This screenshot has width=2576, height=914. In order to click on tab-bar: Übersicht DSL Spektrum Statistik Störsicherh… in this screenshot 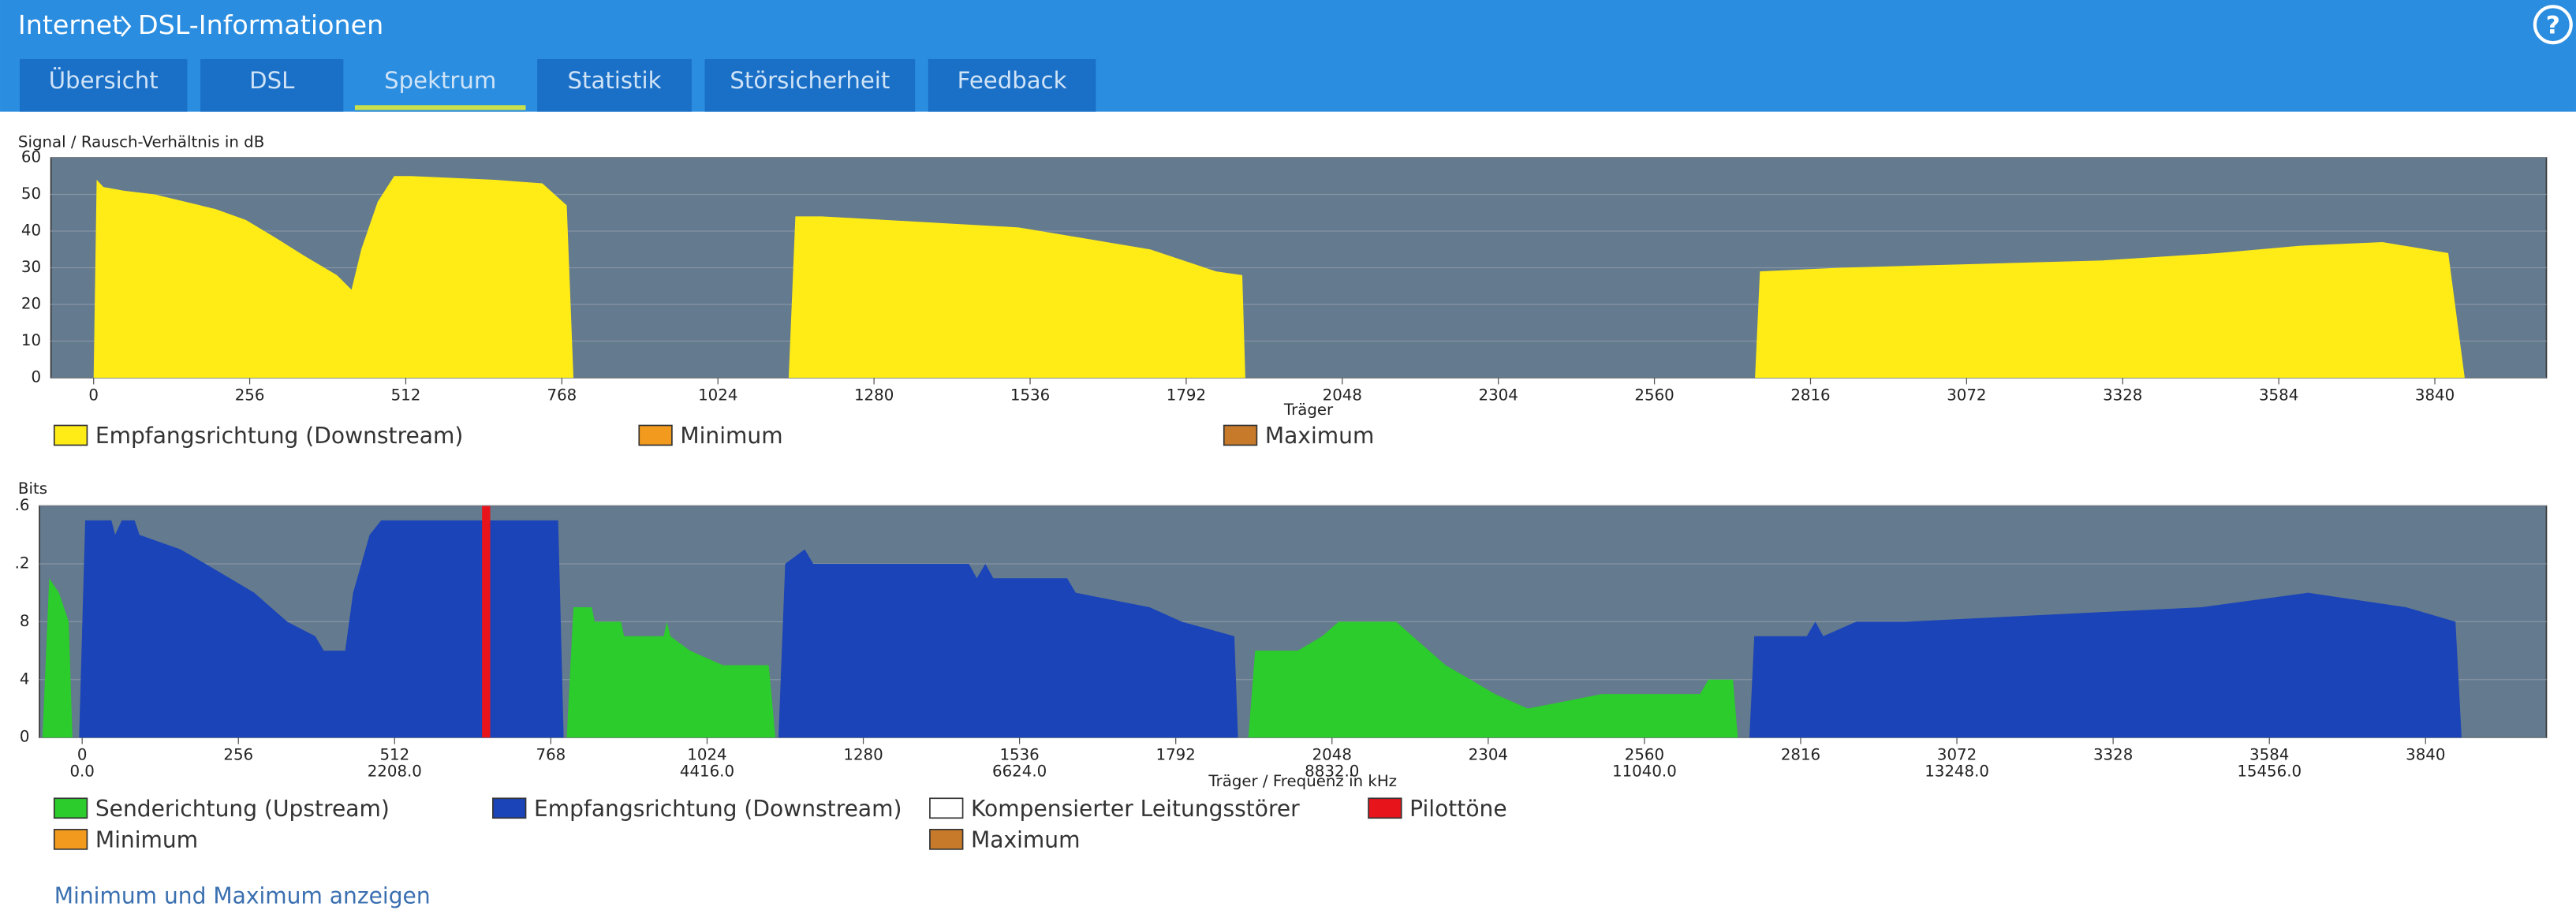, I will do `click(558, 85)`.